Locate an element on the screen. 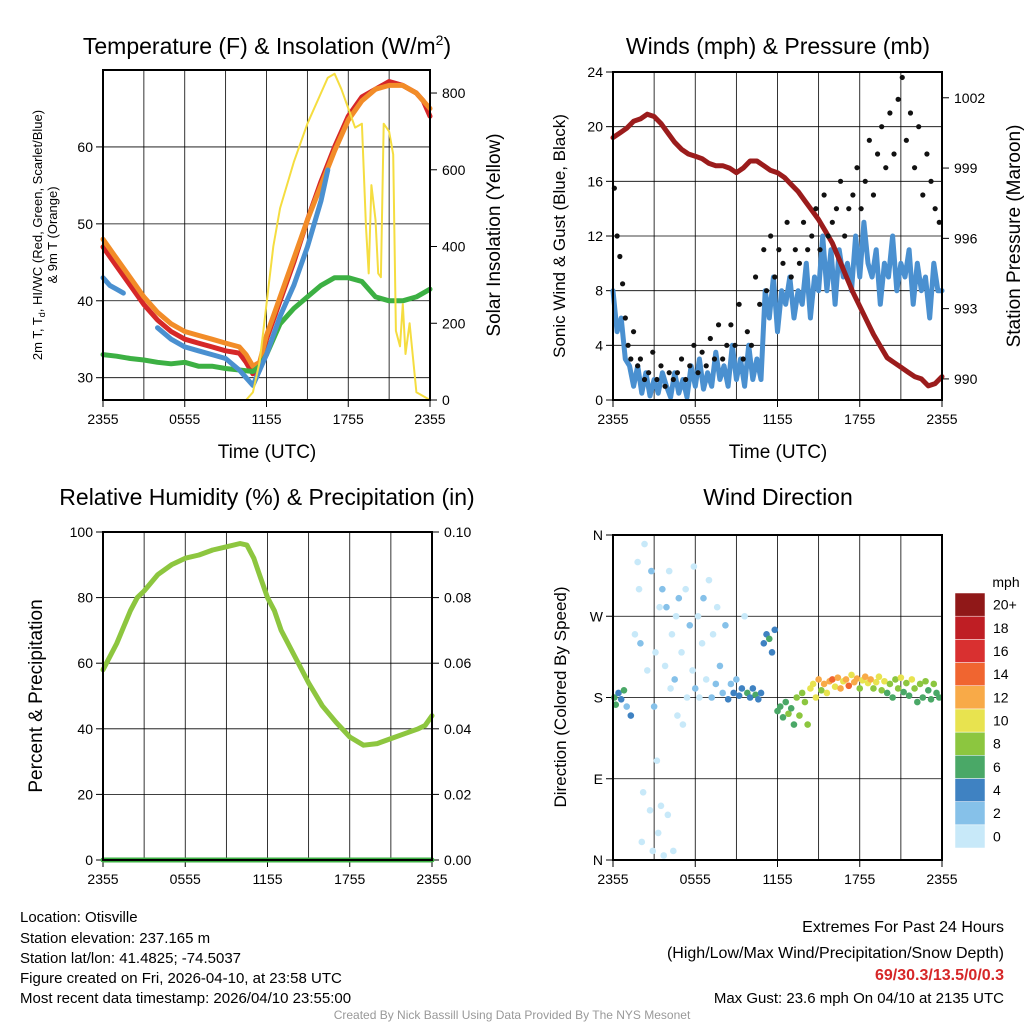 The height and width of the screenshot is (1029, 1024). y-tick-label: 8 is located at coordinates (599, 291).